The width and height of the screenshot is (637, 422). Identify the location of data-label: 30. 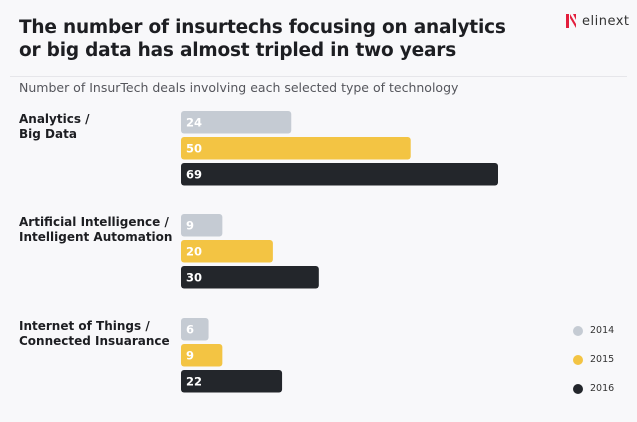
(194, 278).